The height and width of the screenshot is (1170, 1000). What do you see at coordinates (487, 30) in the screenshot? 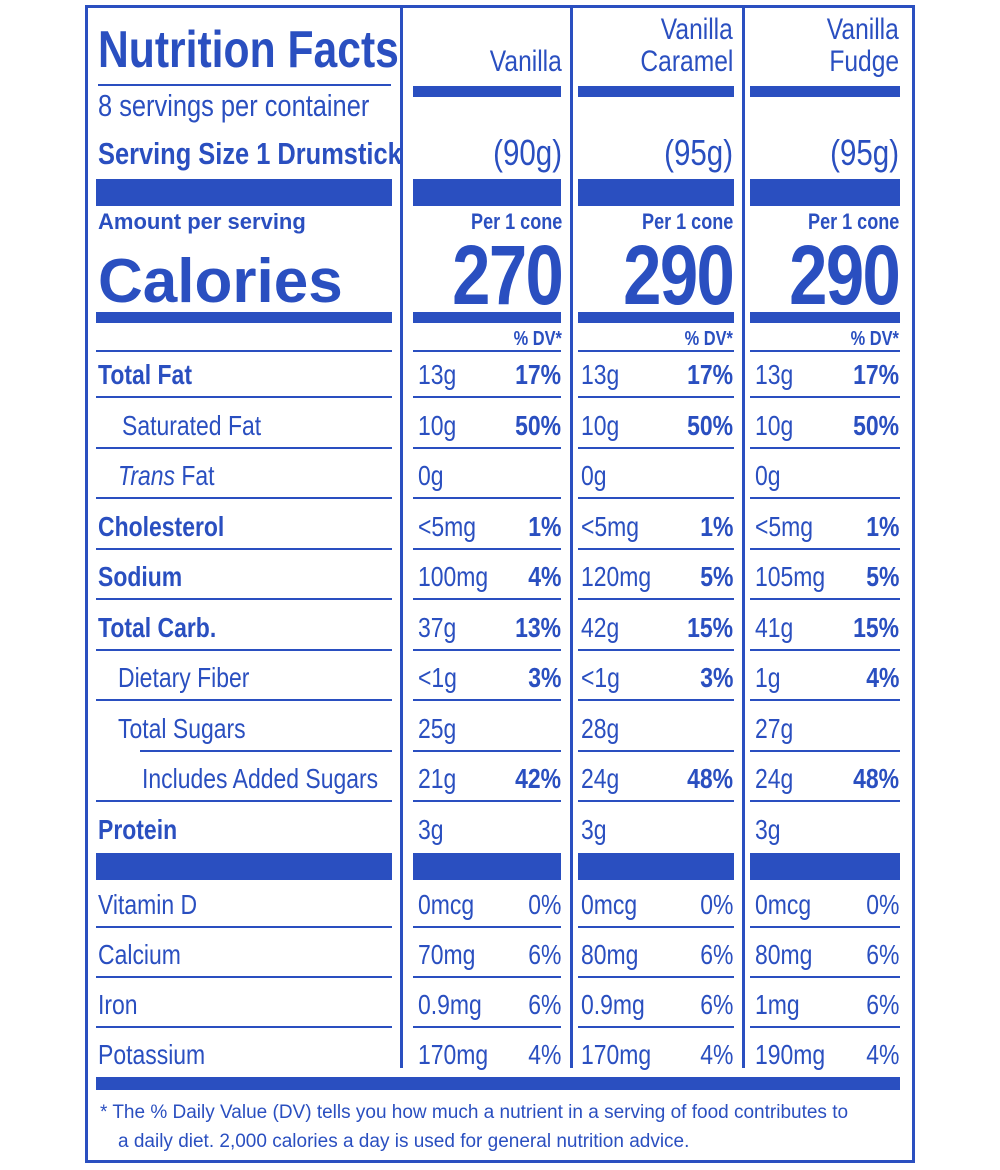
I see `flavor-name-1-line1` at bounding box center [487, 30].